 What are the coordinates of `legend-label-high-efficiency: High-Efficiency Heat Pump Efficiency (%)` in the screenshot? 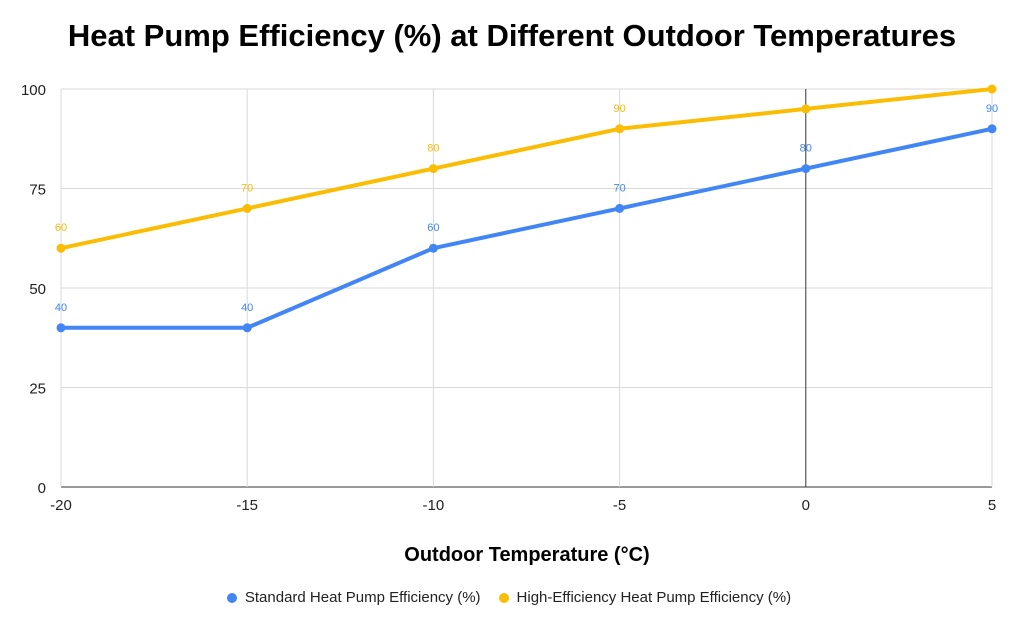 It's located at (654, 597).